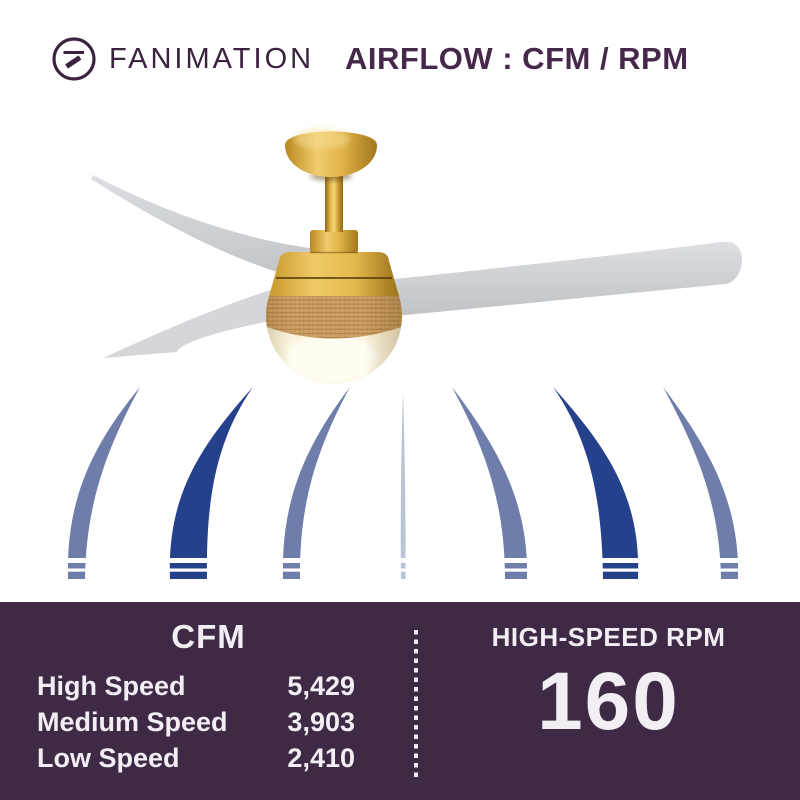 The image size is (800, 800). I want to click on fan-blade-right, so click(564, 279).